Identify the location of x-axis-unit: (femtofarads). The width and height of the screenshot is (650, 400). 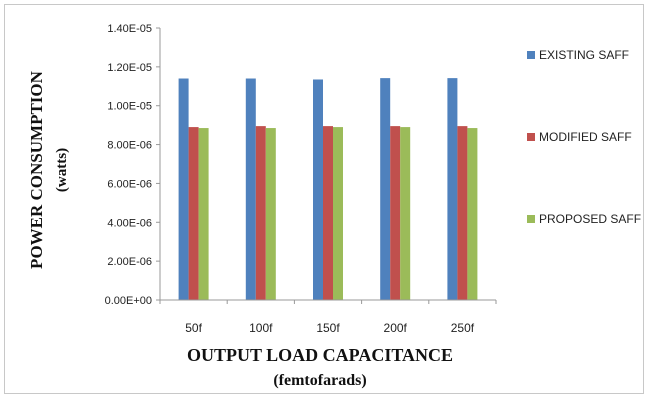
(319, 380).